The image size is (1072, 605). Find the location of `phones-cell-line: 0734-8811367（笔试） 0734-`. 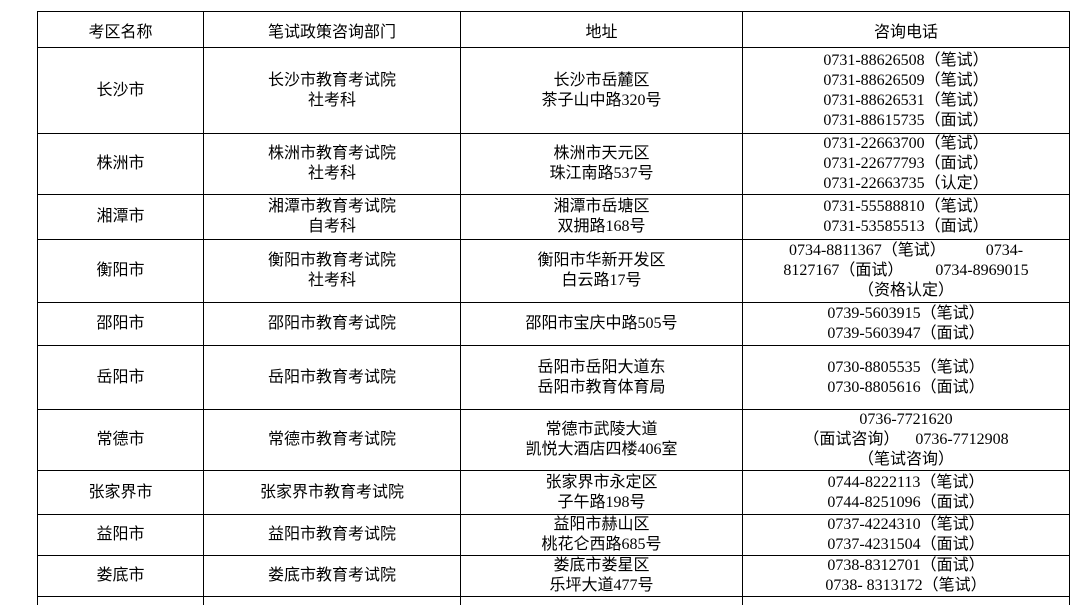

phones-cell-line: 0734-8811367（笔试） 0734- is located at coordinates (906, 250).